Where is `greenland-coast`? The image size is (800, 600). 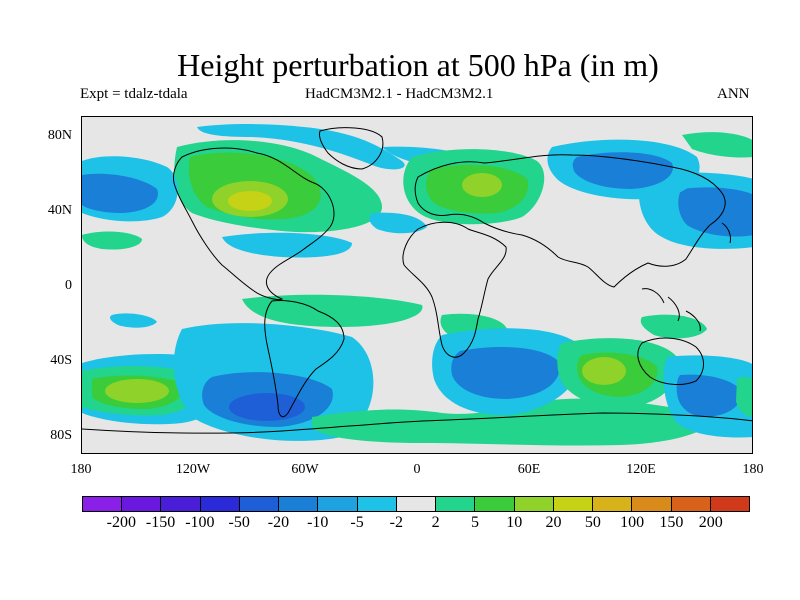
greenland-coast is located at coordinates (351, 148).